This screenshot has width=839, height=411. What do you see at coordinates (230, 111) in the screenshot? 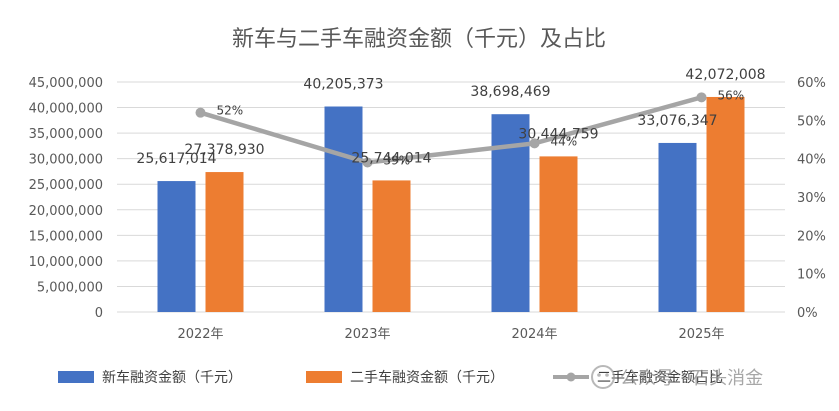
I see `line-value-label: 52%` at bounding box center [230, 111].